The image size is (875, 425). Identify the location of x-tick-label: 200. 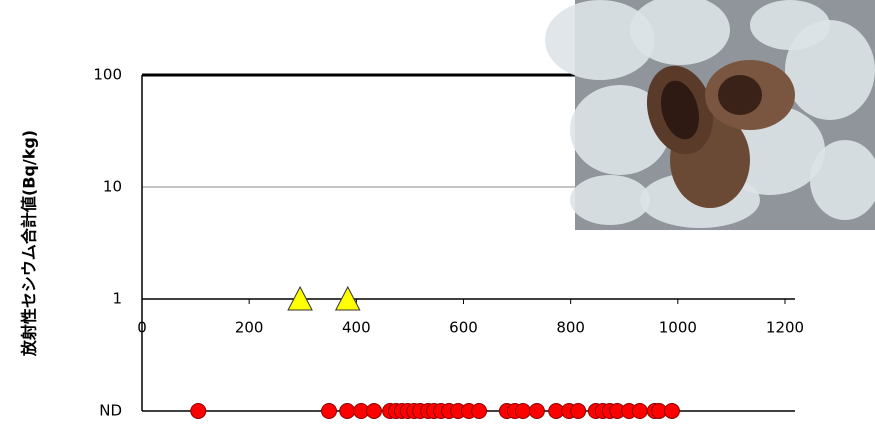
(249, 328).